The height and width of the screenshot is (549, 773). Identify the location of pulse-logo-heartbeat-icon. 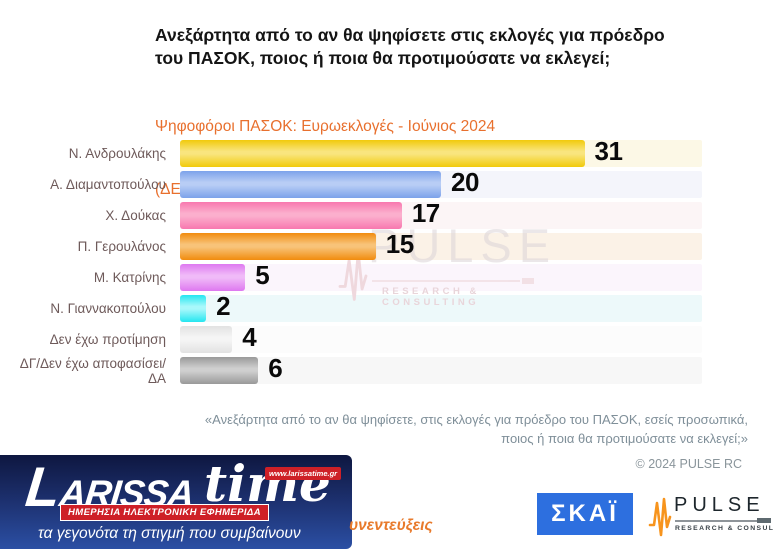
(660, 517).